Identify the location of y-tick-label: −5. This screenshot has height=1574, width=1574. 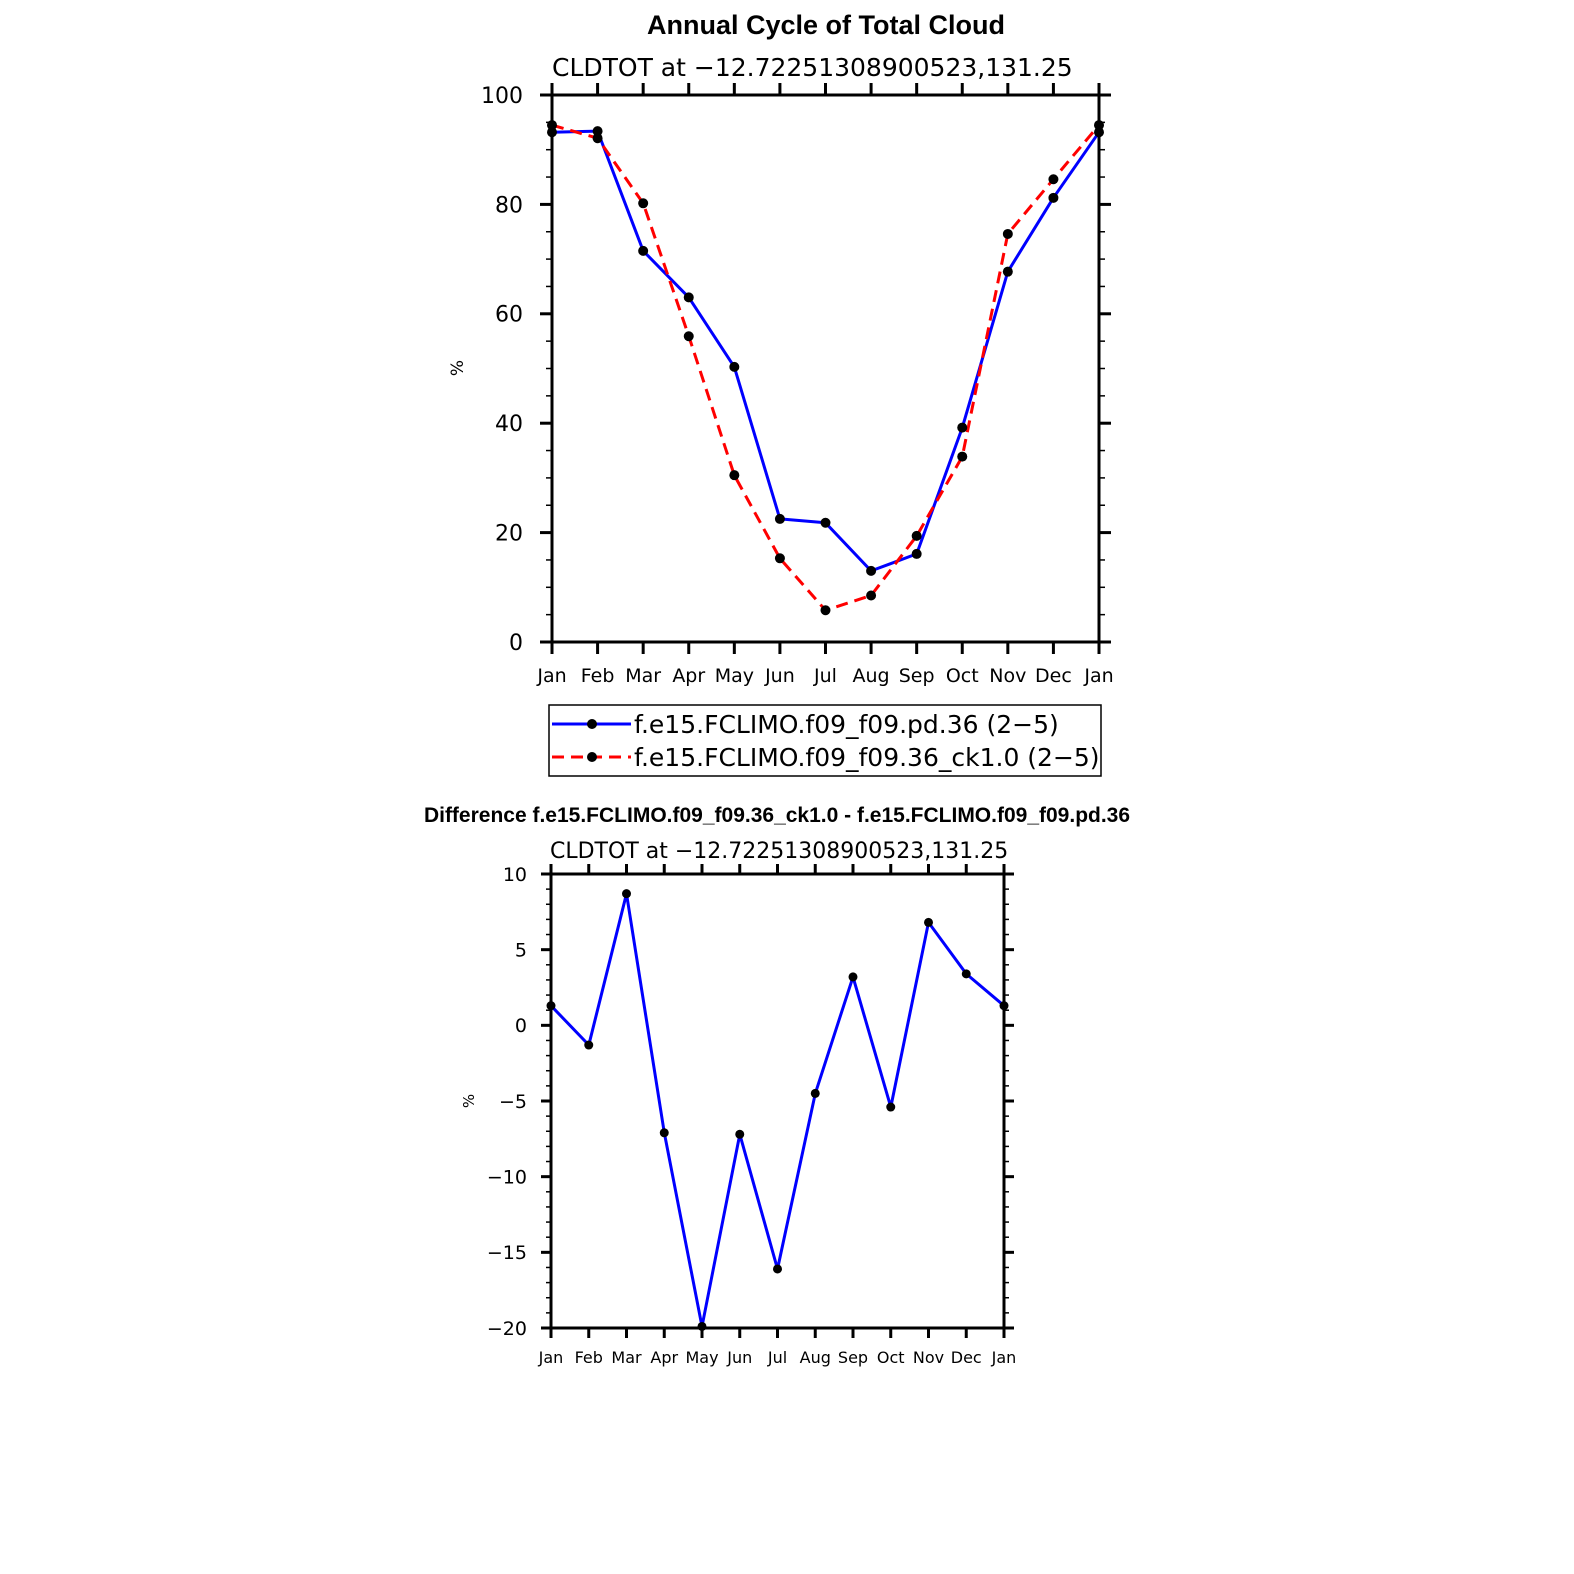
(513, 1102).